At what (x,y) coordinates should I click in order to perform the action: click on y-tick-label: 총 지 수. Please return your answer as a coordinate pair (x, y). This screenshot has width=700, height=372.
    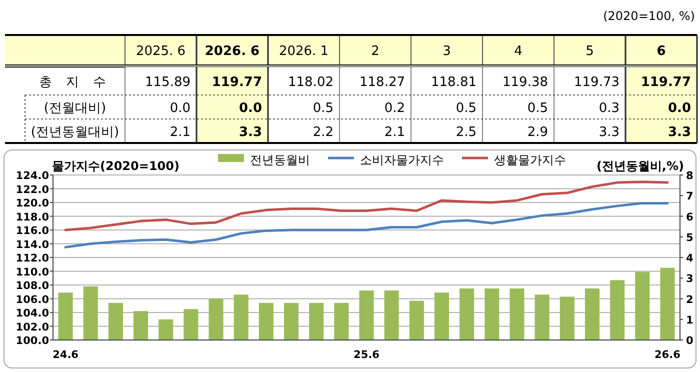
    Looking at the image, I should click on (75, 82).